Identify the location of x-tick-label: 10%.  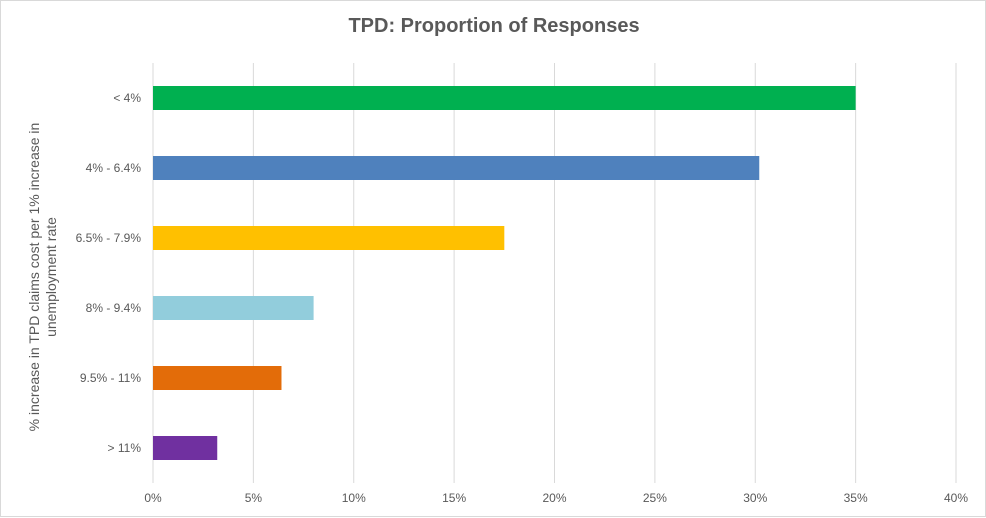
(354, 498).